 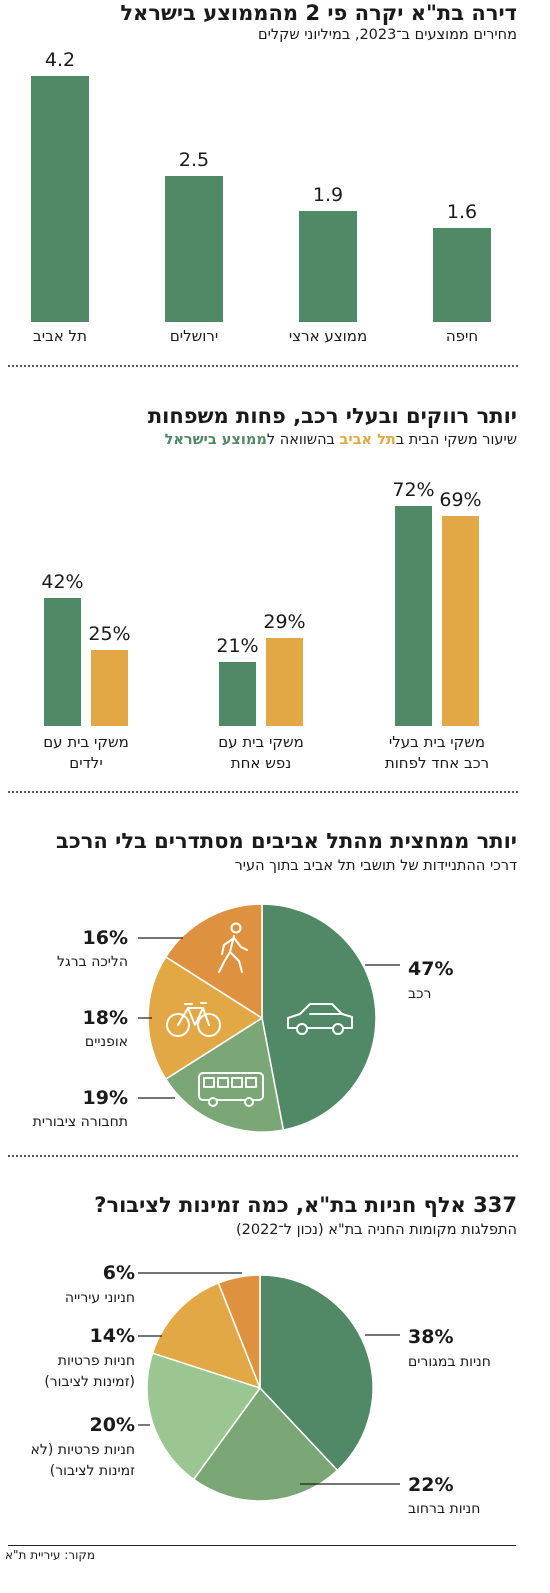 What do you see at coordinates (437, 742) in the screenshot?
I see `group-category-label-3-line-1: משקי בית בעלי` at bounding box center [437, 742].